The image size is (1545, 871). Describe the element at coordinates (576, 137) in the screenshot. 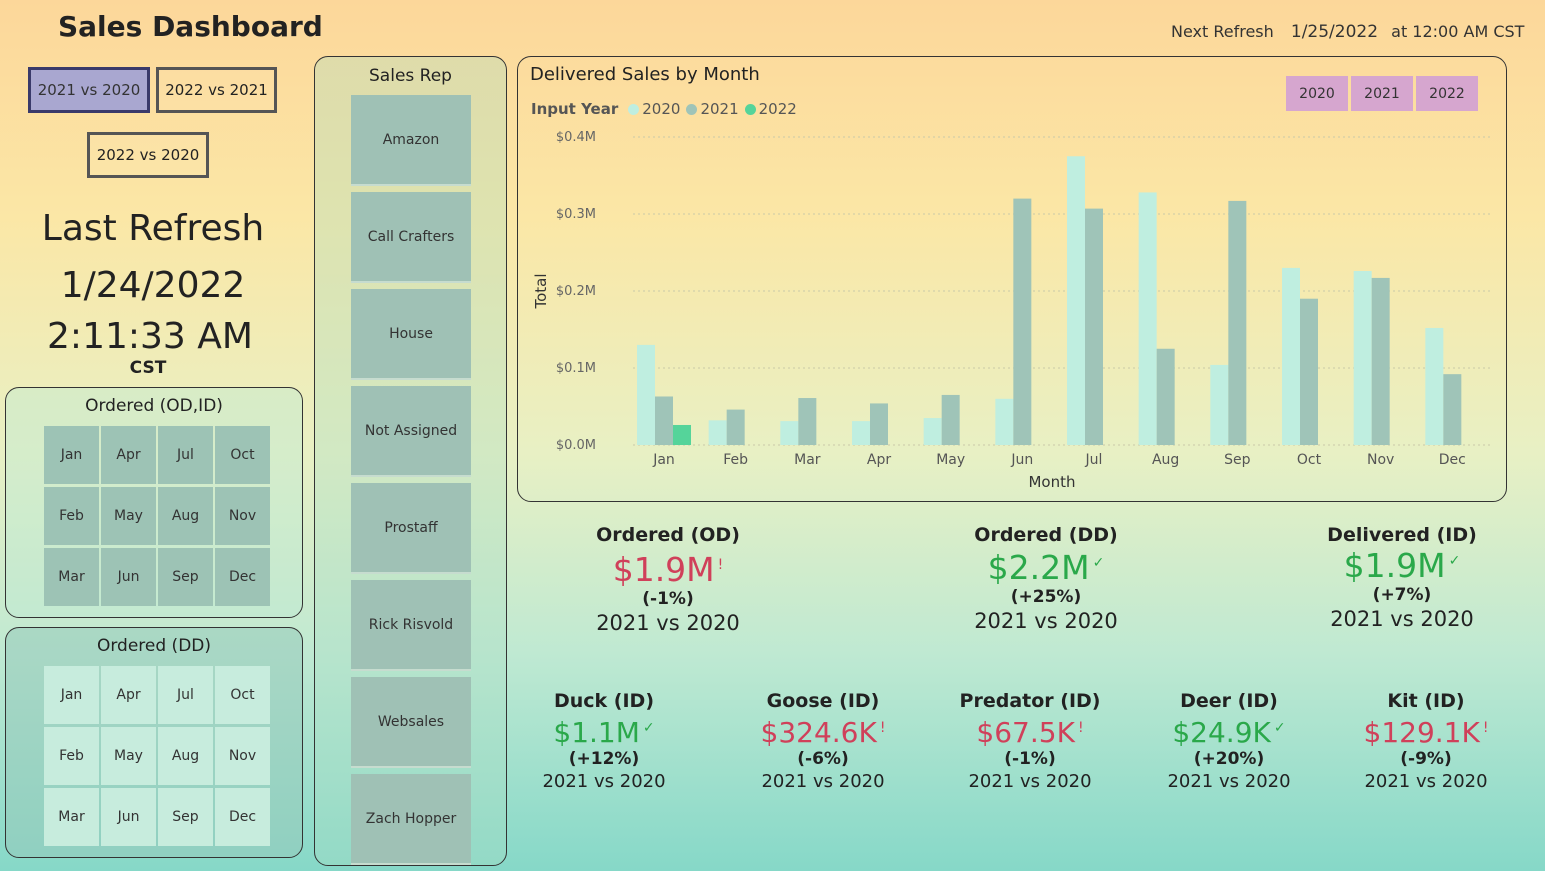

I see `y-tick-label: $0.4M` at that location.